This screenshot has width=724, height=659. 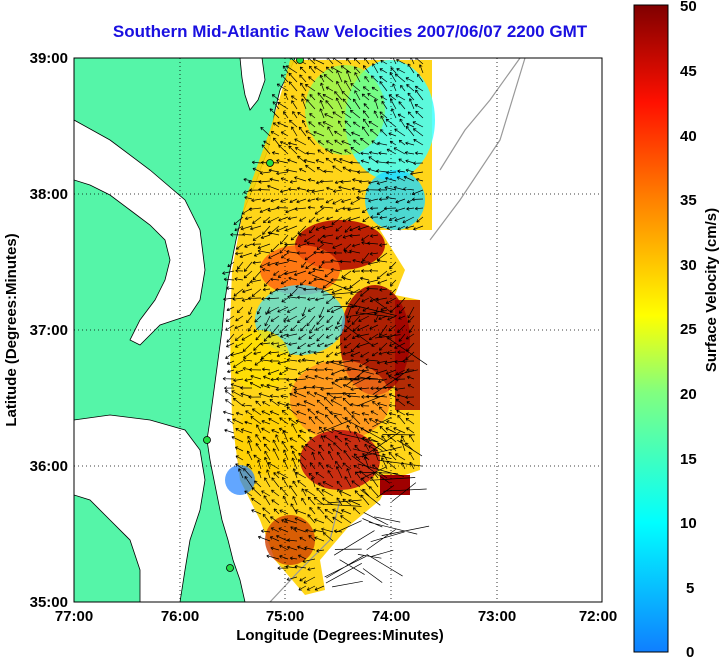 I want to click on y-tick-label: 37:00, so click(x=49, y=330).